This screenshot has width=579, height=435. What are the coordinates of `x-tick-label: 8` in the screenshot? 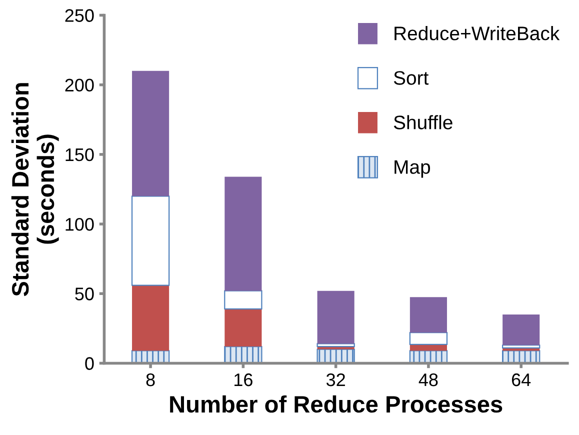 It's located at (150, 379).